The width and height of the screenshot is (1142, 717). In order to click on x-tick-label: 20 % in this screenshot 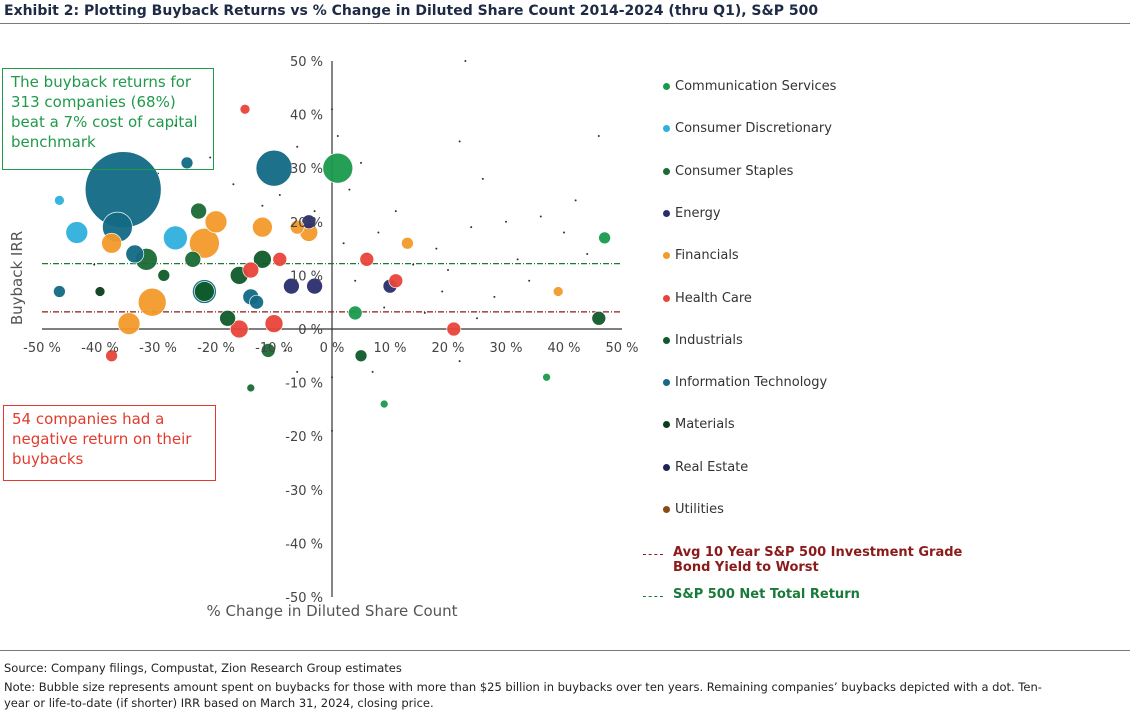, I will do `click(447, 348)`.